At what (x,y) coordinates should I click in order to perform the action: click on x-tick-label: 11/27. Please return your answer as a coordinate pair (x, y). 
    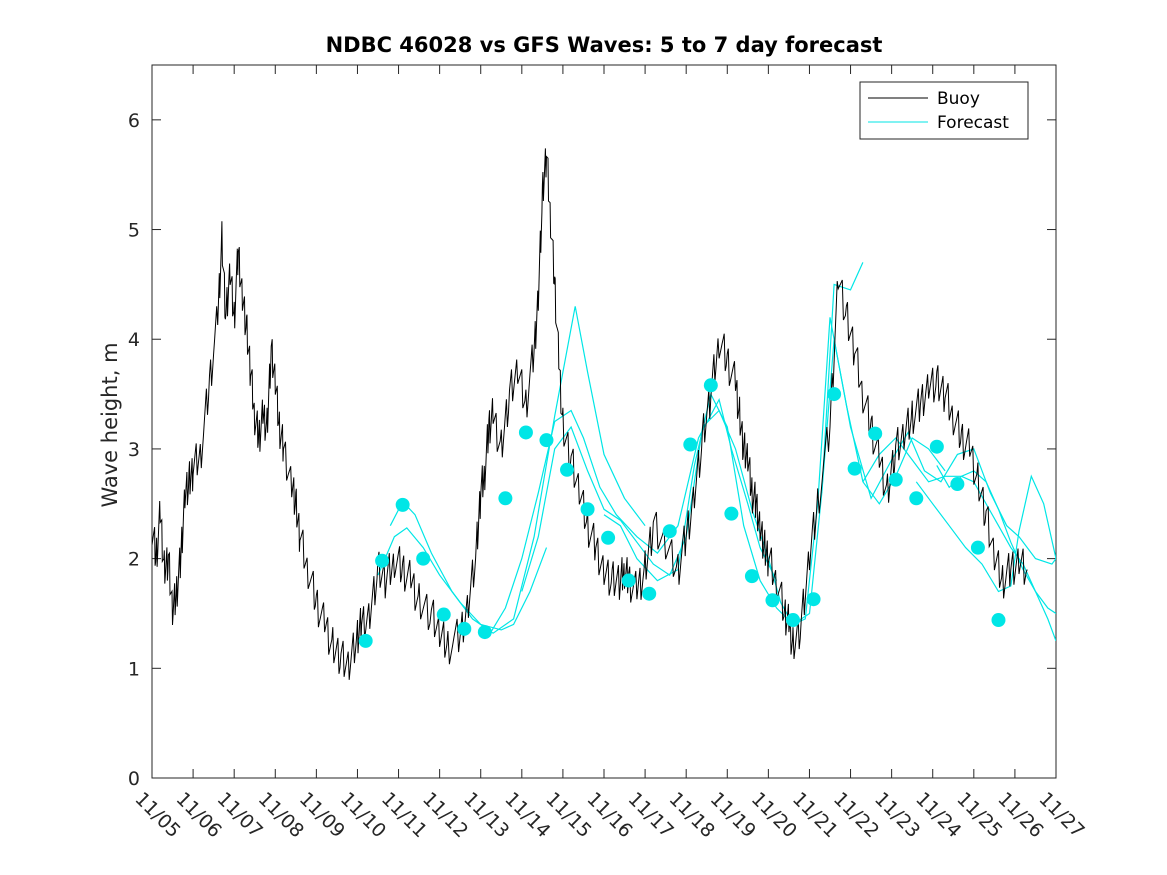
    Looking at the image, I should click on (1061, 815).